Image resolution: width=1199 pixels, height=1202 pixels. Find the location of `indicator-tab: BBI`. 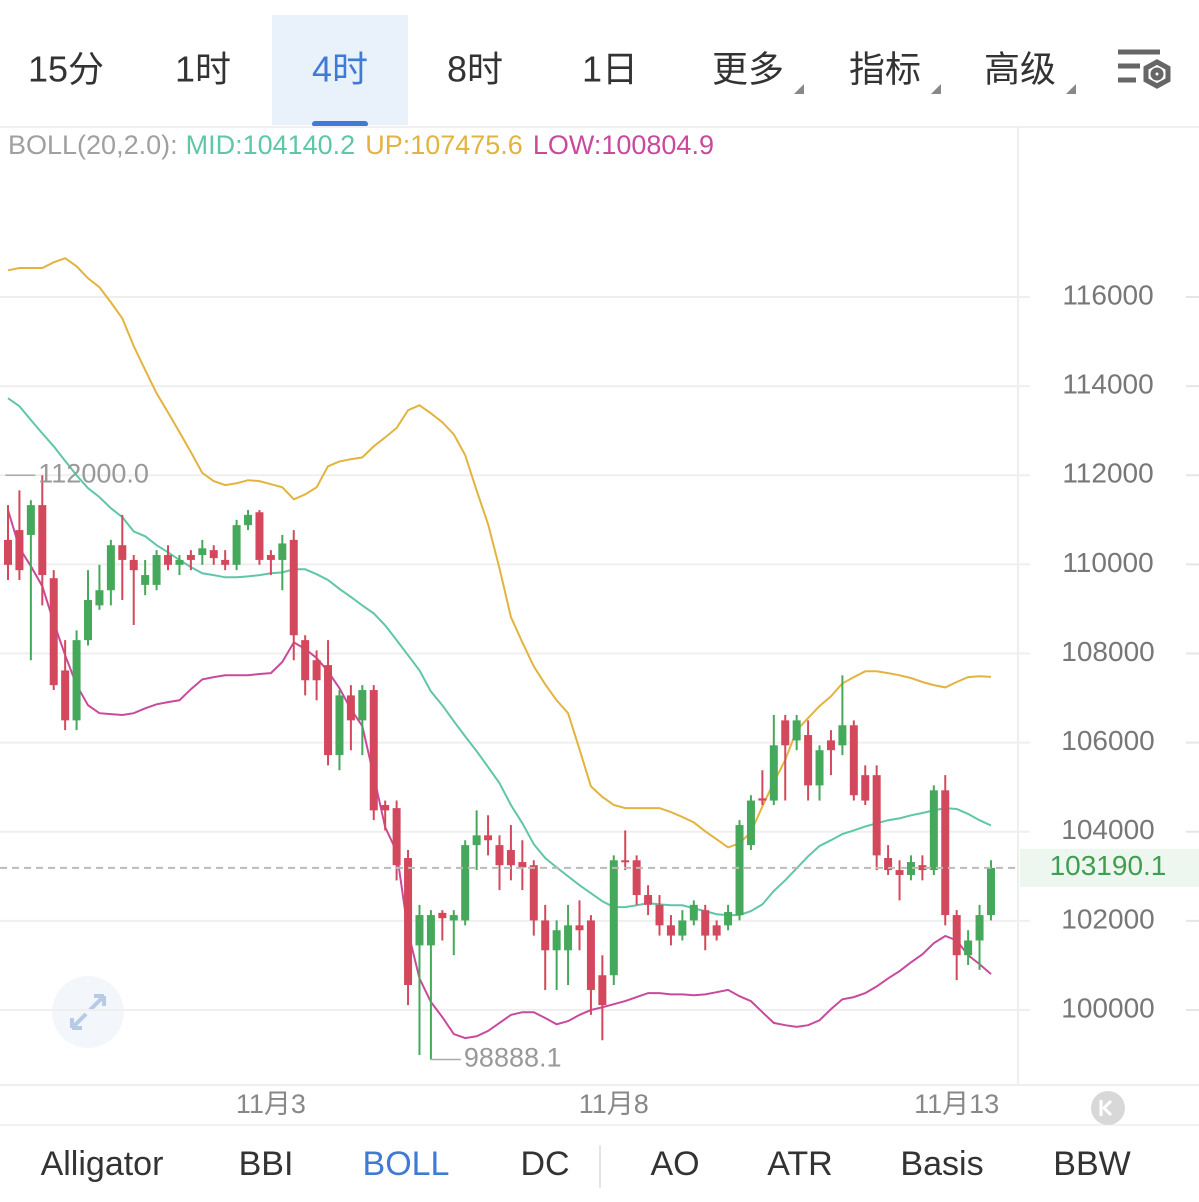

indicator-tab: BBI is located at coordinates (266, 1164).